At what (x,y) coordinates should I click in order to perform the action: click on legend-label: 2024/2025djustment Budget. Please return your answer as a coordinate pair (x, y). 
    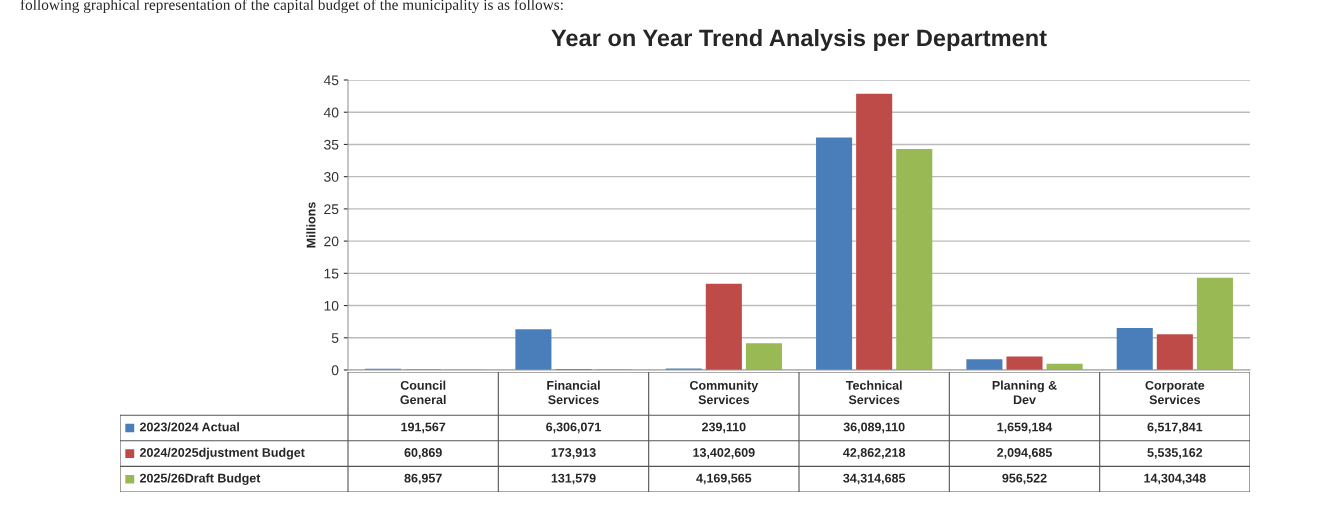
    Looking at the image, I should click on (222, 453).